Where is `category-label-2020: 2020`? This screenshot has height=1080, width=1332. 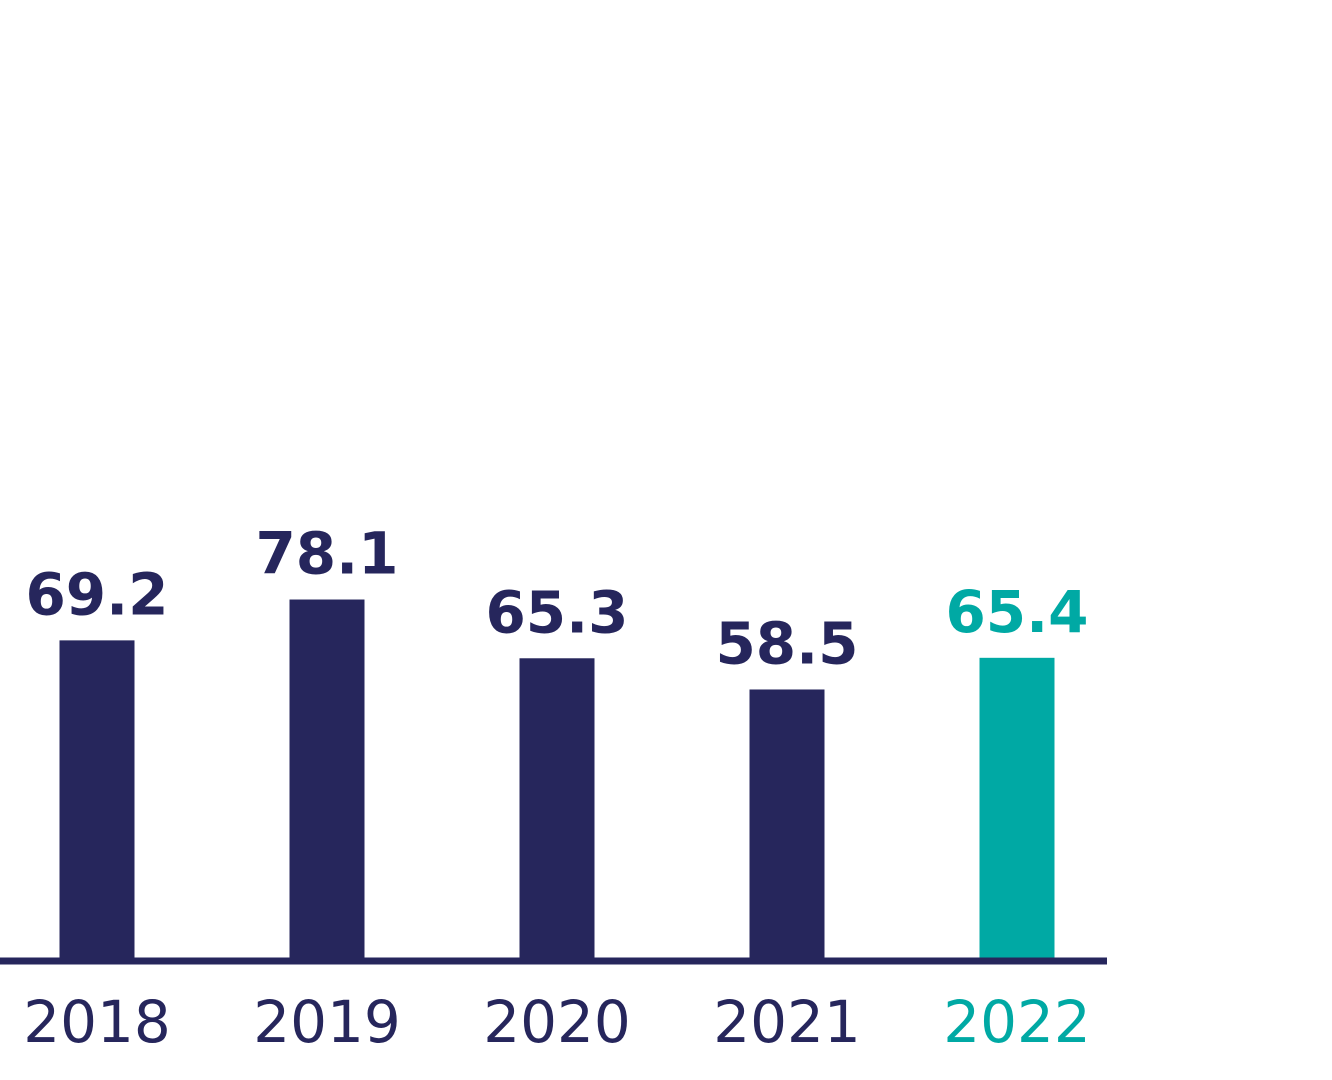 category-label-2020: 2020 is located at coordinates (557, 1022).